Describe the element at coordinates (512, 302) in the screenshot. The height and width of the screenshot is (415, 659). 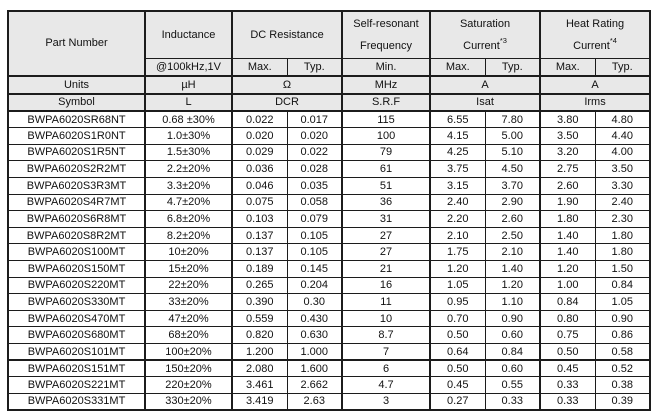
I see `isat-typ-cell: 1.10` at that location.